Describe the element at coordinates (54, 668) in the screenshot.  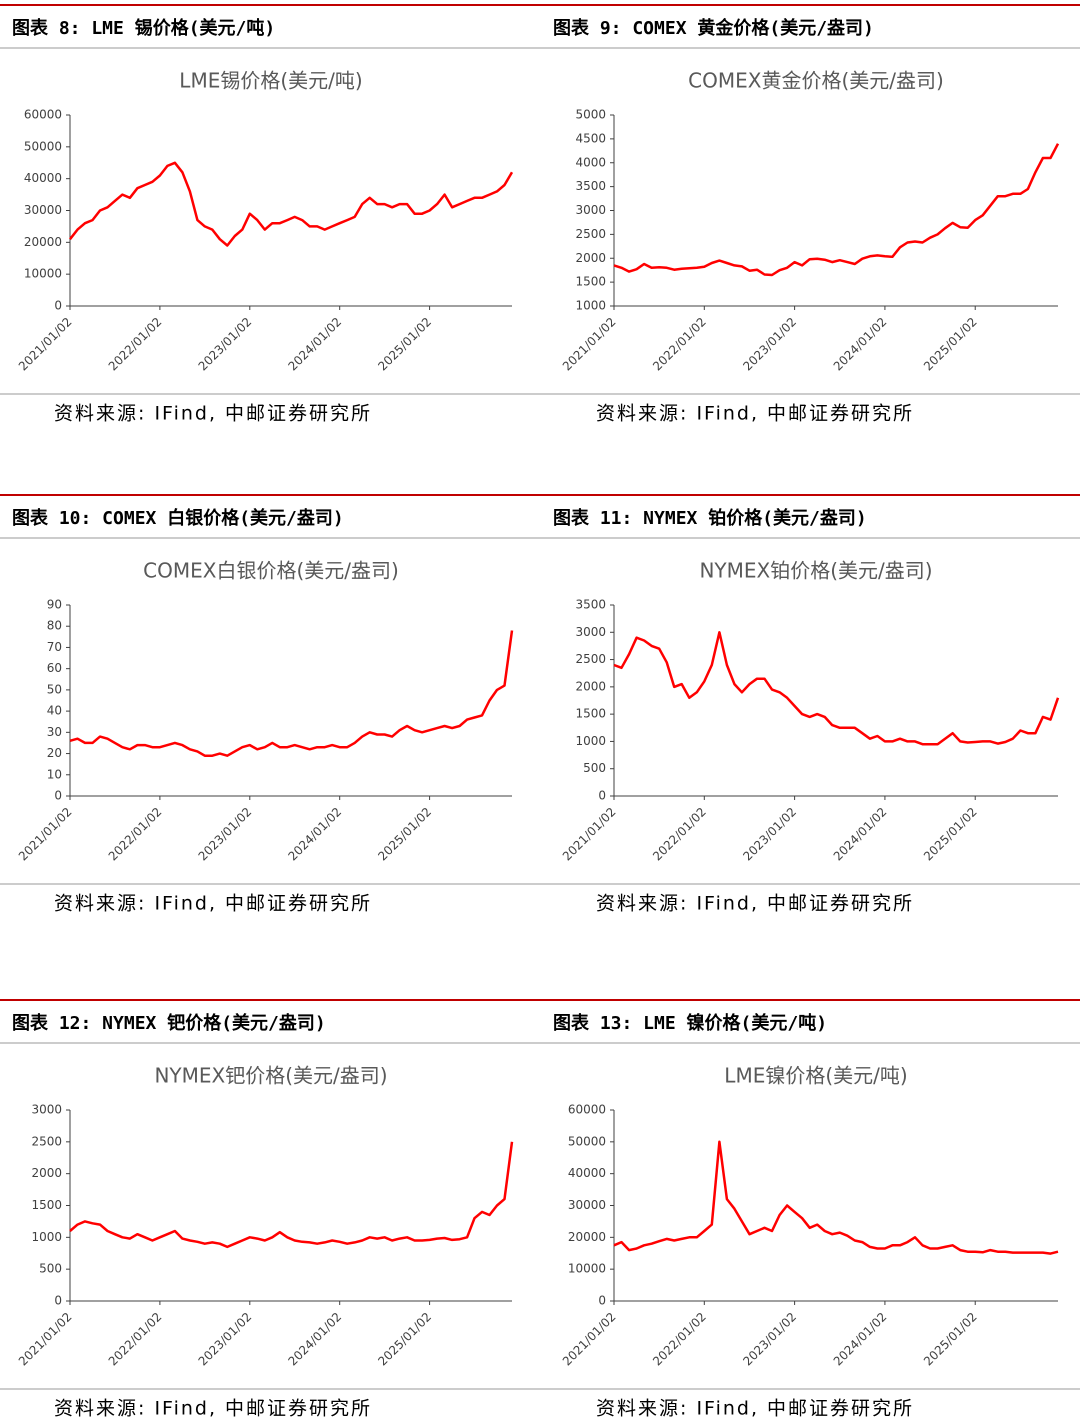
I see `y-tick-label: 60` at that location.